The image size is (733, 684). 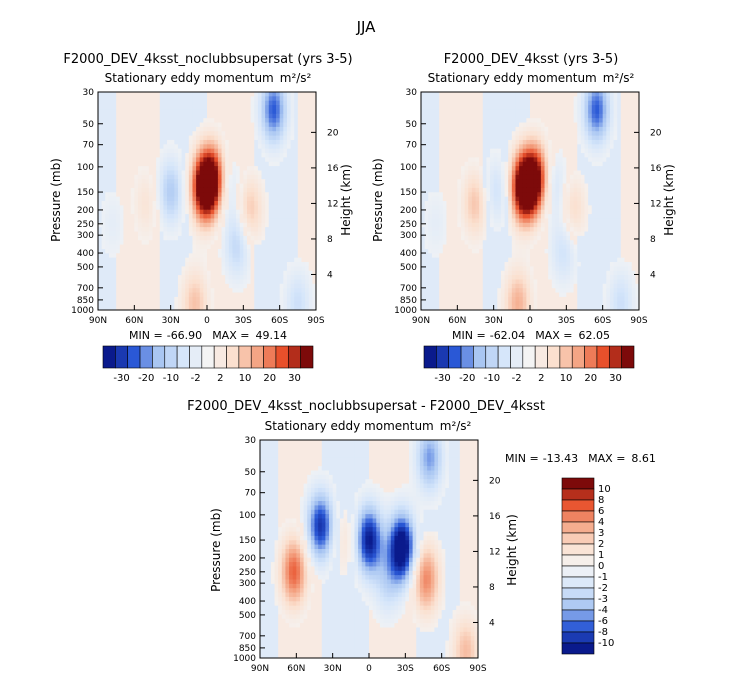 What do you see at coordinates (207, 321) in the screenshot?
I see `latitude-tick-label: 0` at bounding box center [207, 321].